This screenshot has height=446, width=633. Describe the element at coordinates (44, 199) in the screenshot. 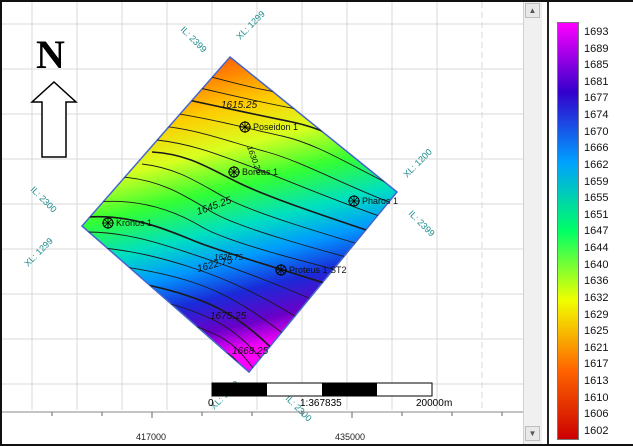

I see `inline-label: IL: 2300` at that location.